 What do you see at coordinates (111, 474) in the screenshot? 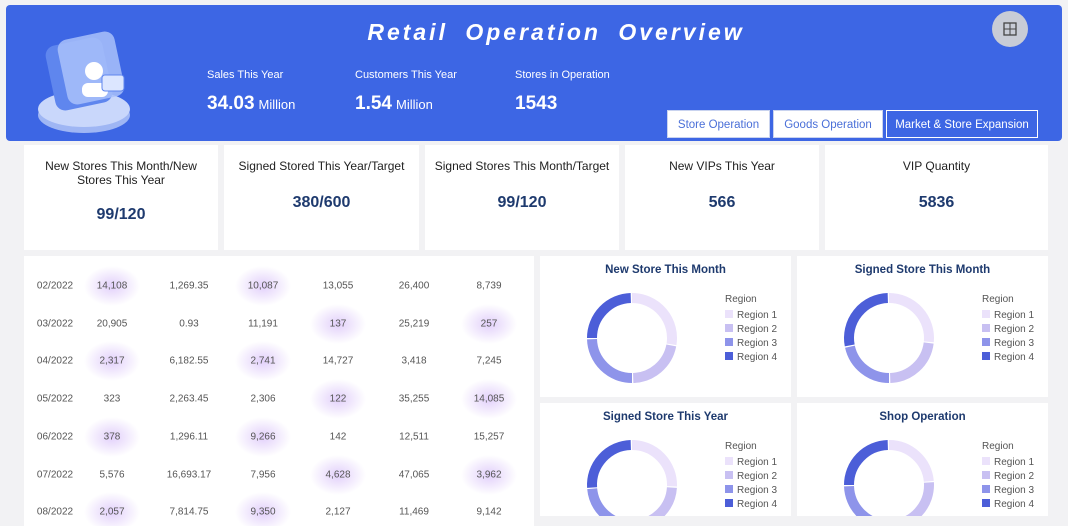
I see `table-cell: 5,576` at bounding box center [111, 474].